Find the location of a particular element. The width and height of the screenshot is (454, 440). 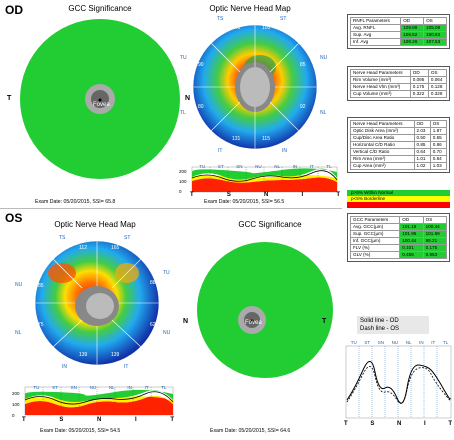

ov-x-i: I is located at coordinates (425, 424).